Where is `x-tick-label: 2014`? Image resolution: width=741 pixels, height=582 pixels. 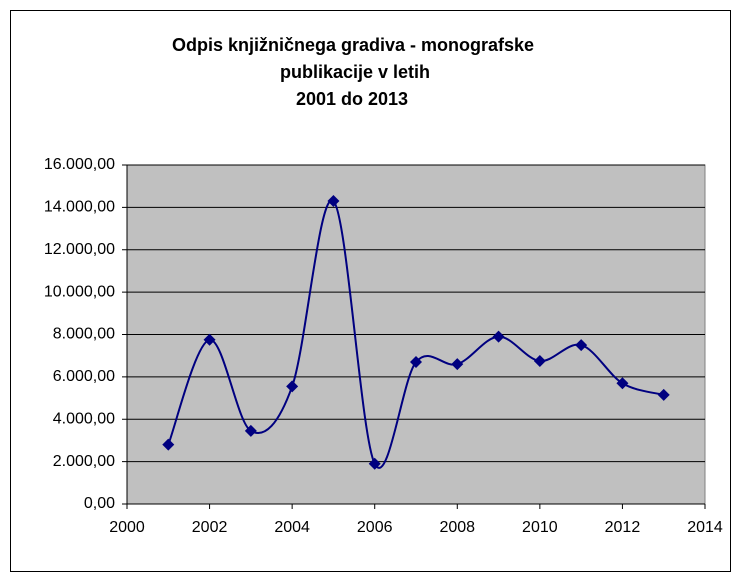 x-tick-label: 2014 is located at coordinates (705, 527).